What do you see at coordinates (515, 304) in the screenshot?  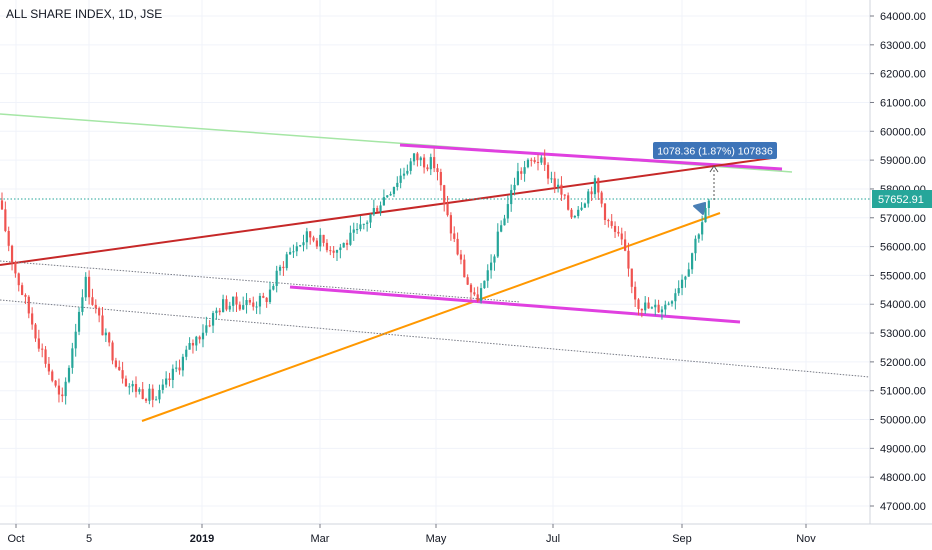 I see `trendline-lower-channel` at bounding box center [515, 304].